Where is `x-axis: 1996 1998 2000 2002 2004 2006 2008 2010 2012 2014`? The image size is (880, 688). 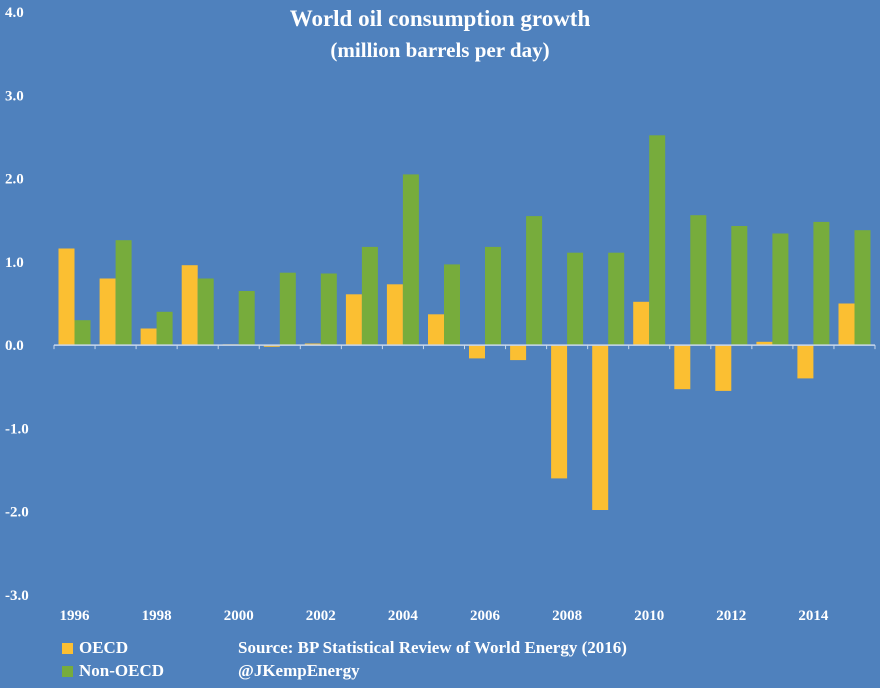 x-axis: 1996 1998 2000 2002 2004 2006 2008 2010 2012 2014 is located at coordinates (444, 616).